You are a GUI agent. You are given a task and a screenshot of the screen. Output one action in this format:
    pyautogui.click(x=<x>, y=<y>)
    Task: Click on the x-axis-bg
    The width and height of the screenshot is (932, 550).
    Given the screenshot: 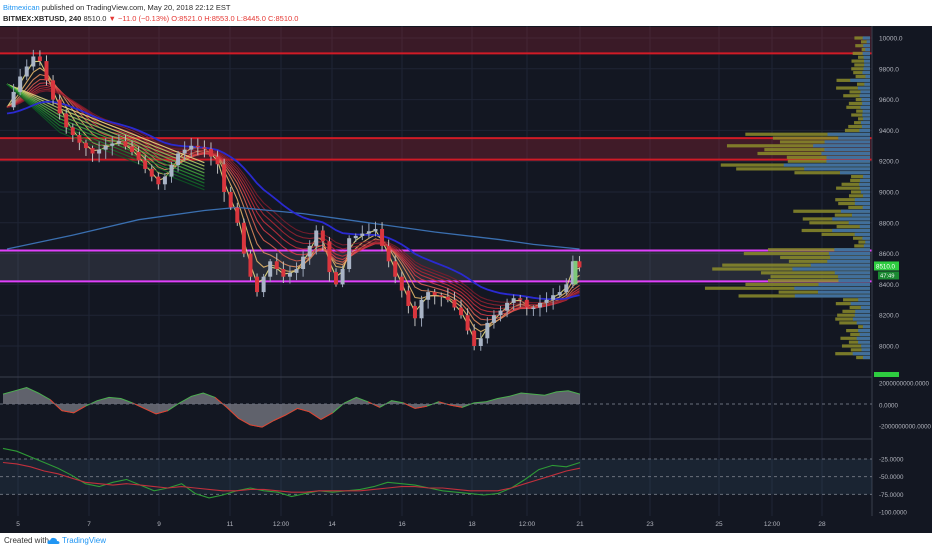 What is the action you would take?
    pyautogui.click(x=466, y=524)
    